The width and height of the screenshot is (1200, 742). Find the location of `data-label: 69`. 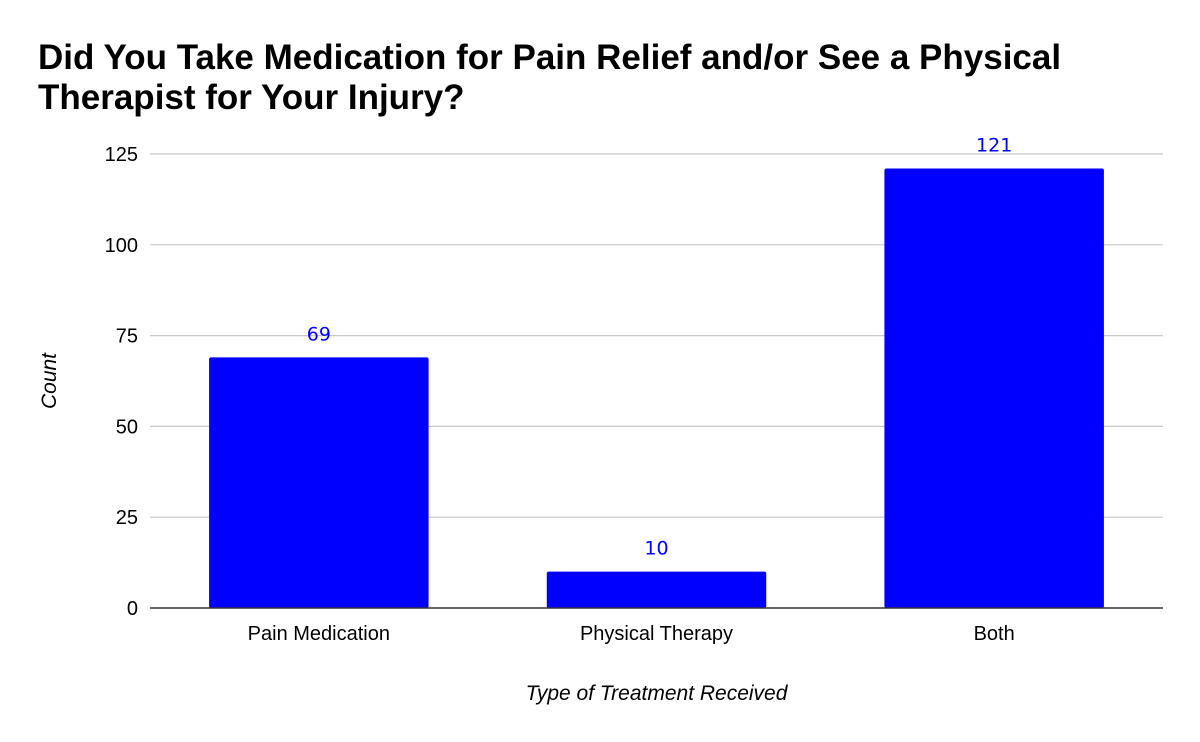

data-label: 69 is located at coordinates (319, 334).